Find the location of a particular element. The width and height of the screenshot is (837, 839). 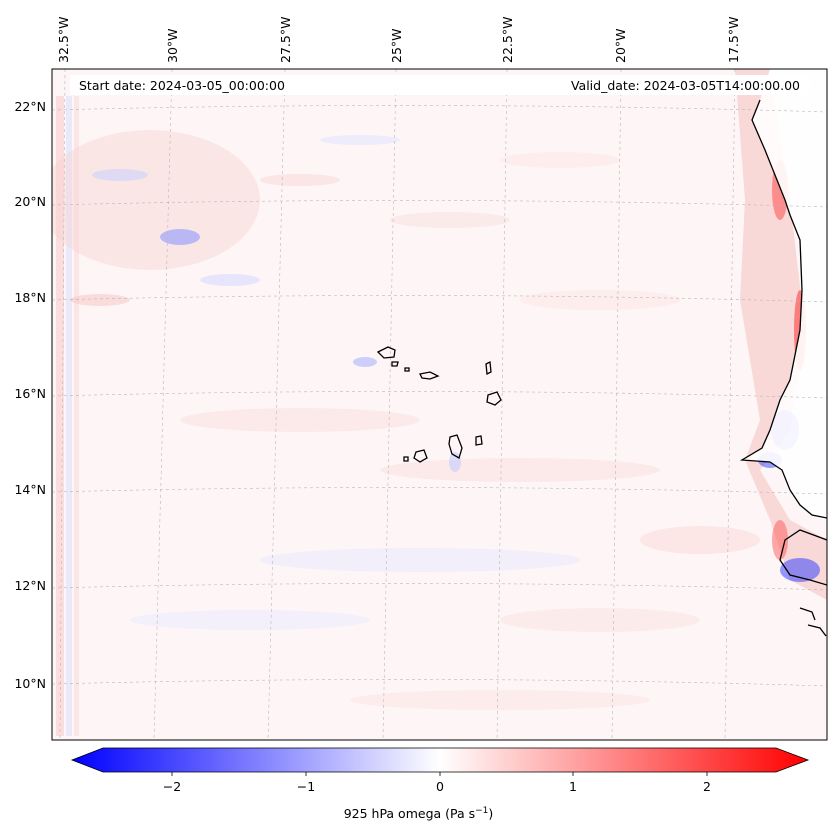

colorbar-label-main: 925 hPa omega (Pa s is located at coordinates (409, 814).